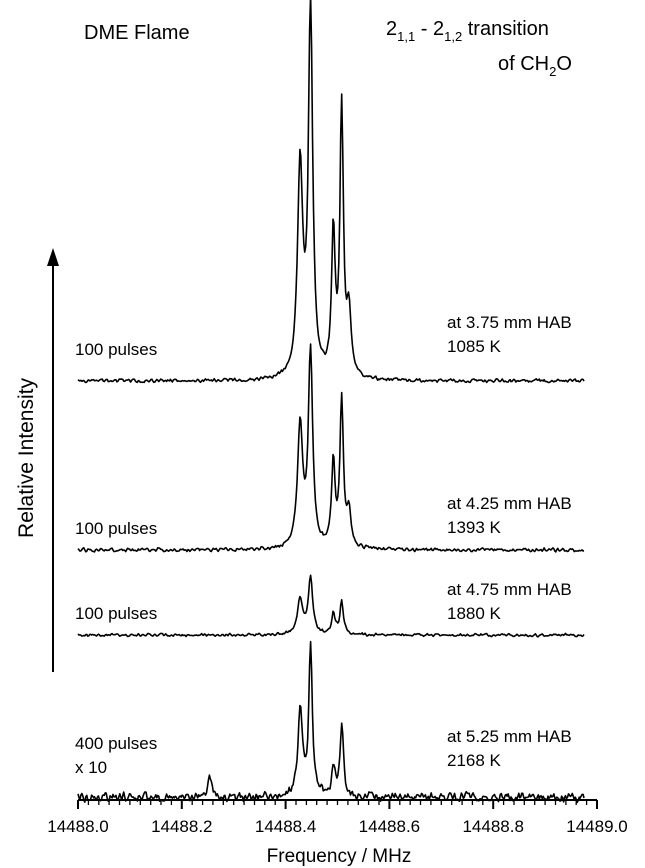  Describe the element at coordinates (285, 826) in the screenshot. I see `x-tick-label: 14488.4` at that location.